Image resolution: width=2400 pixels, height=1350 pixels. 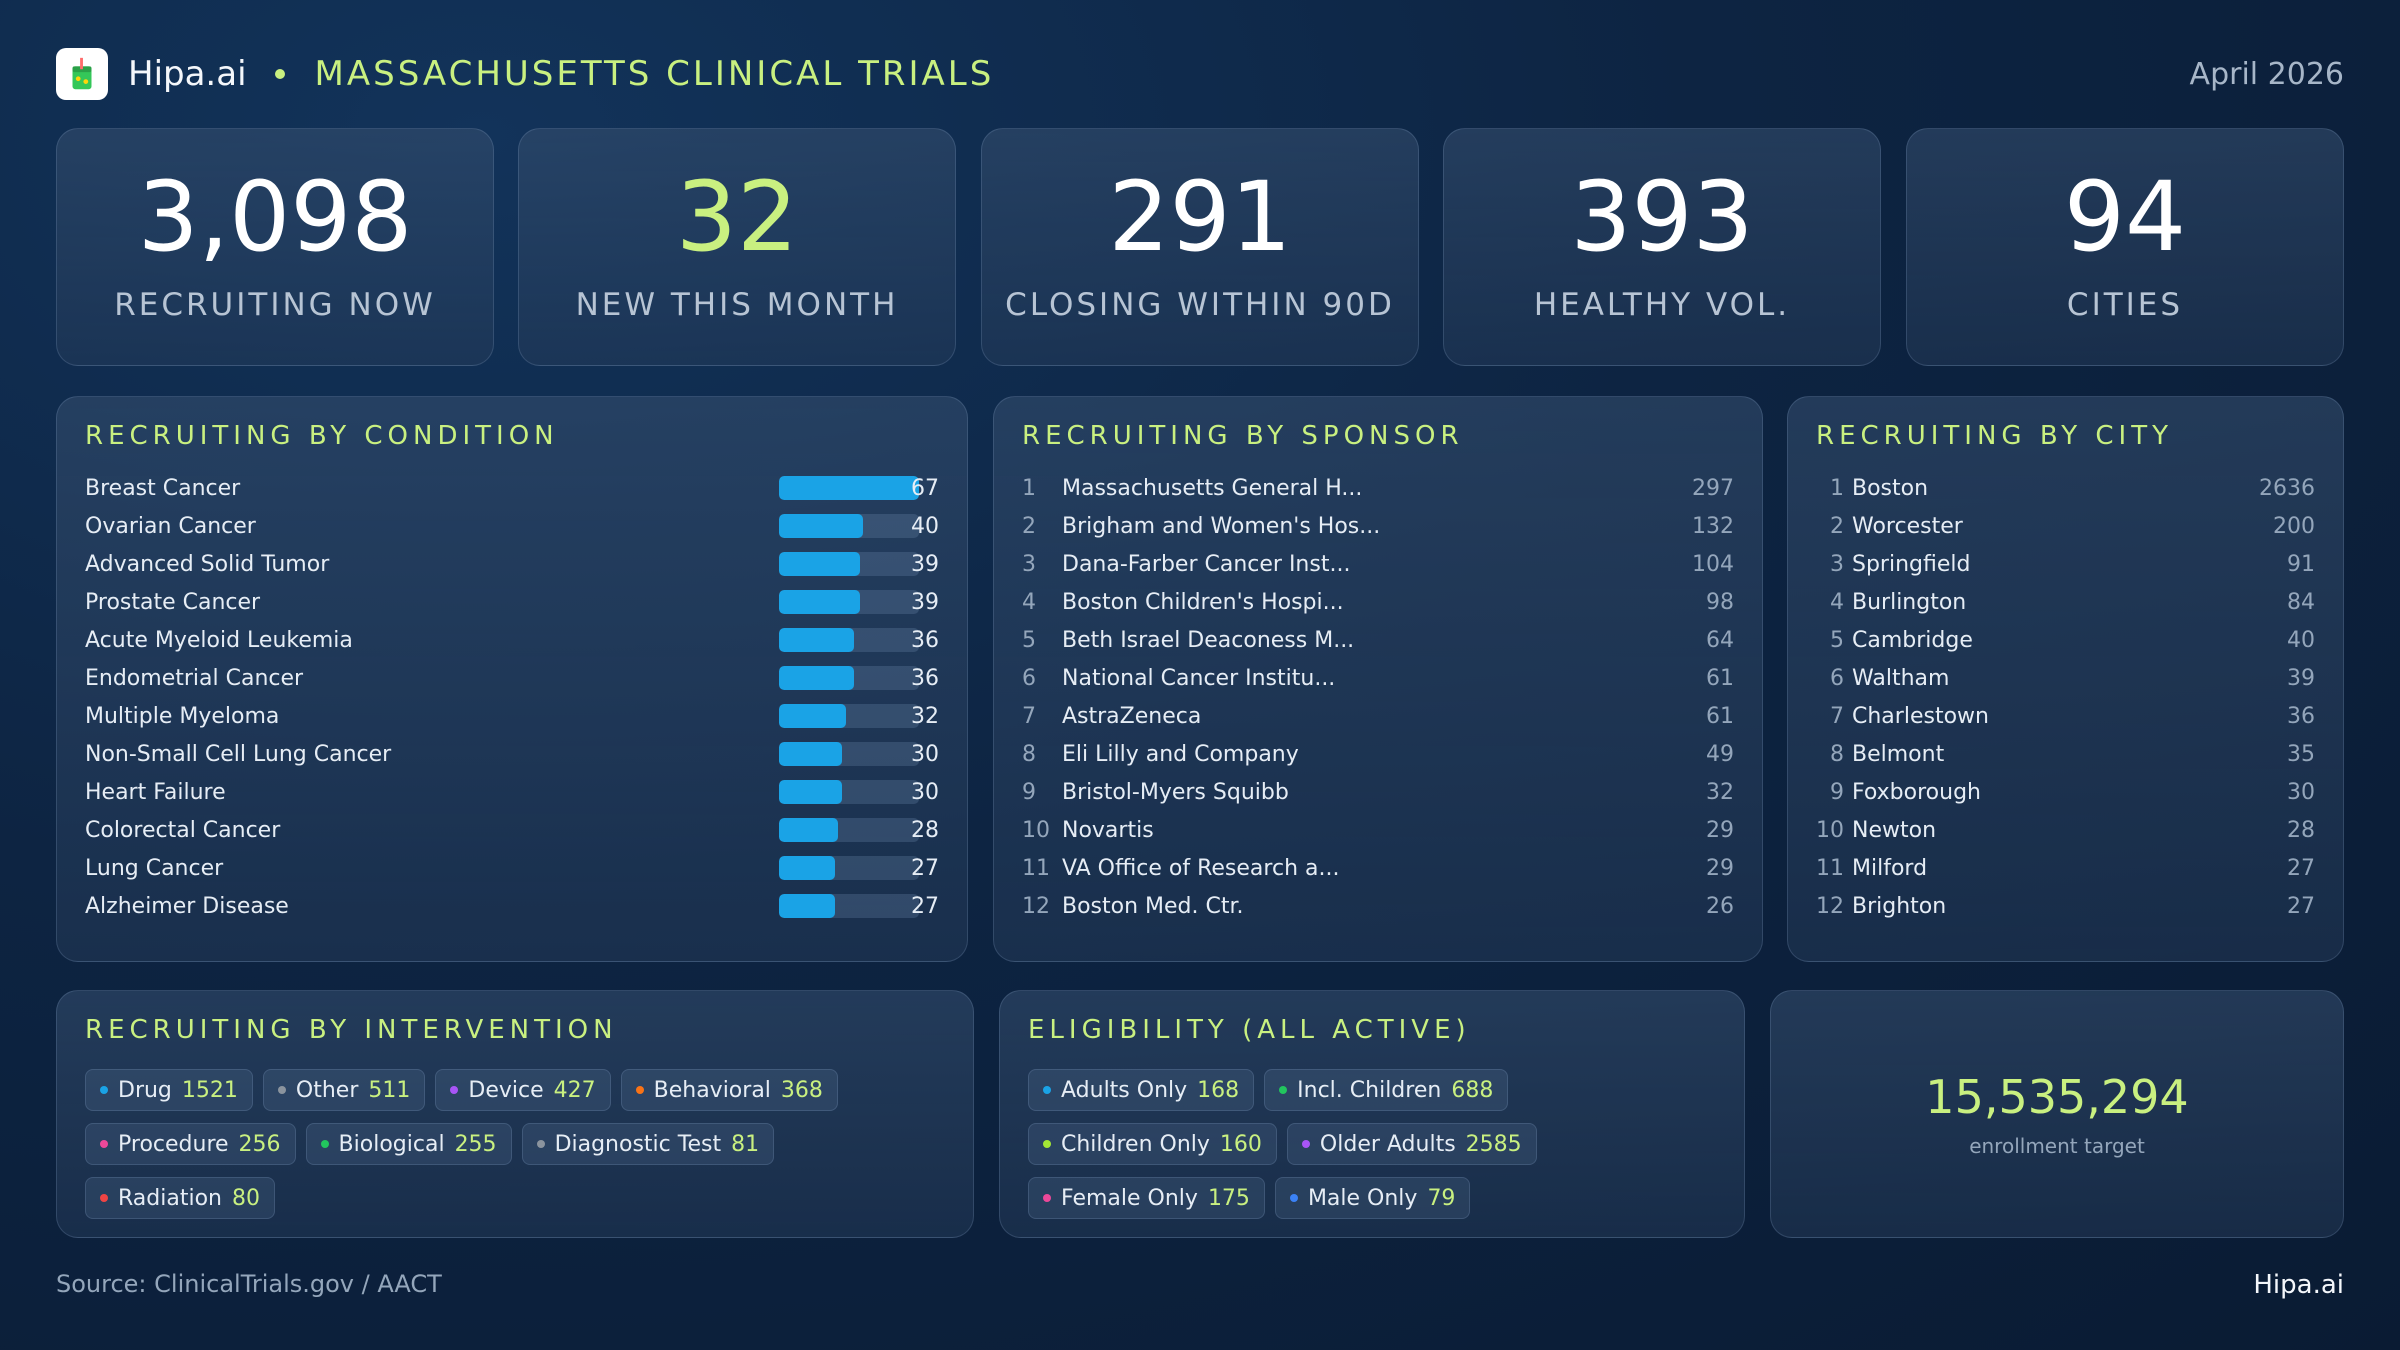 I want to click on sponsor-row: 4 Boston Children's Hospi... 98, so click(x=1378, y=602).